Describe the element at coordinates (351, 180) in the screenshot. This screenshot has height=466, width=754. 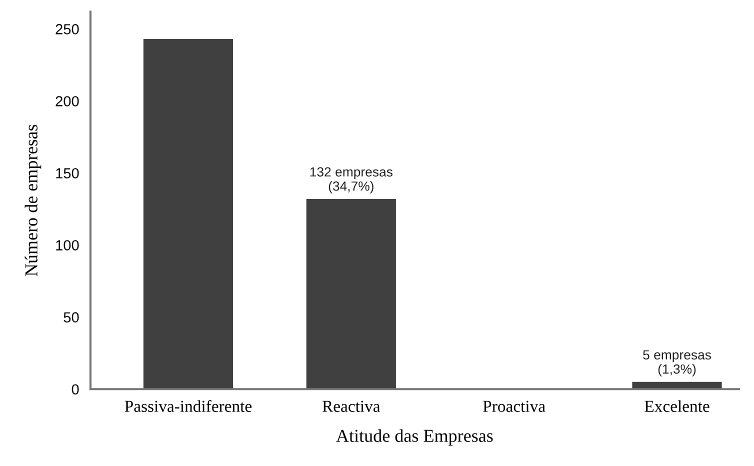
I see `data-label: 132 empresas (34,7%)` at that location.